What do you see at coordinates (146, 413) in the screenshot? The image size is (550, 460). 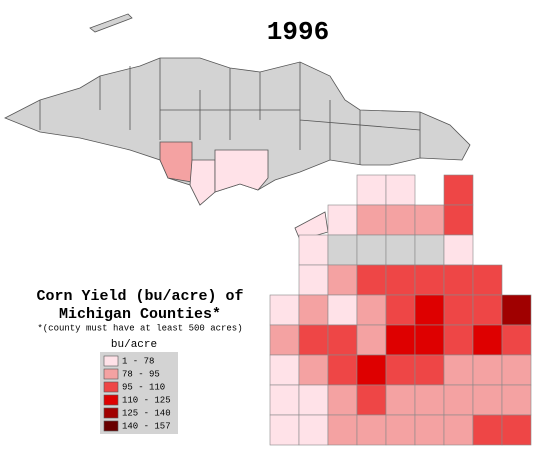 I see `legend-label: 125 - 140` at bounding box center [146, 413].